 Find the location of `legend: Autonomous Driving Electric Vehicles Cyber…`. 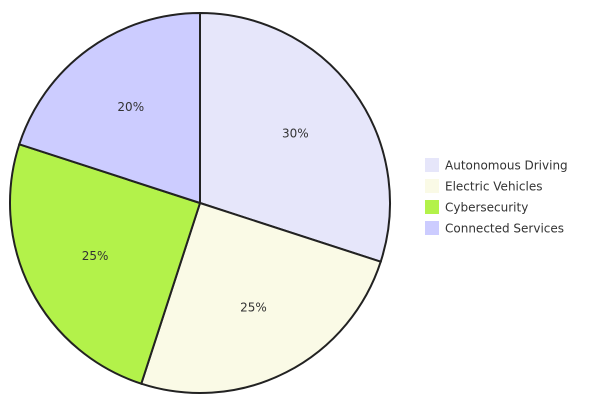

legend: Autonomous Driving Electric Vehicles Cyber… is located at coordinates (496, 197).